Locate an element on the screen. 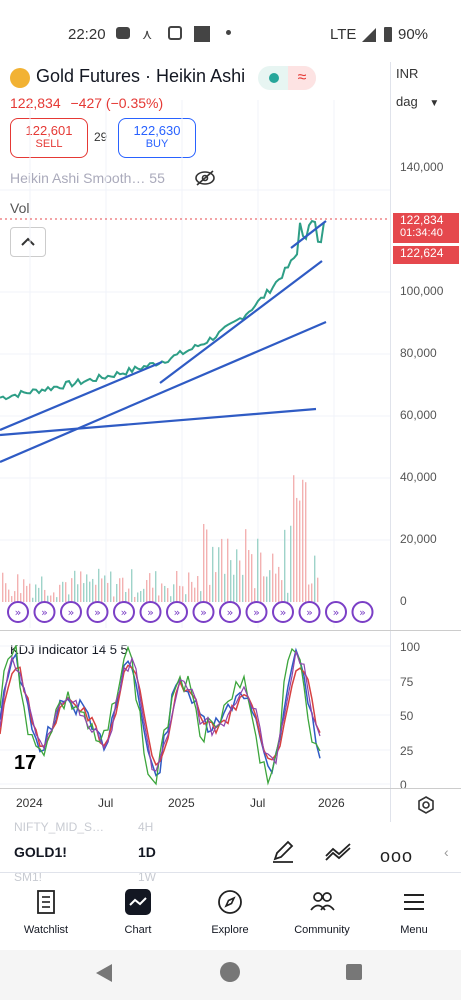  hide-indicator-icon is located at coordinates (204, 177).